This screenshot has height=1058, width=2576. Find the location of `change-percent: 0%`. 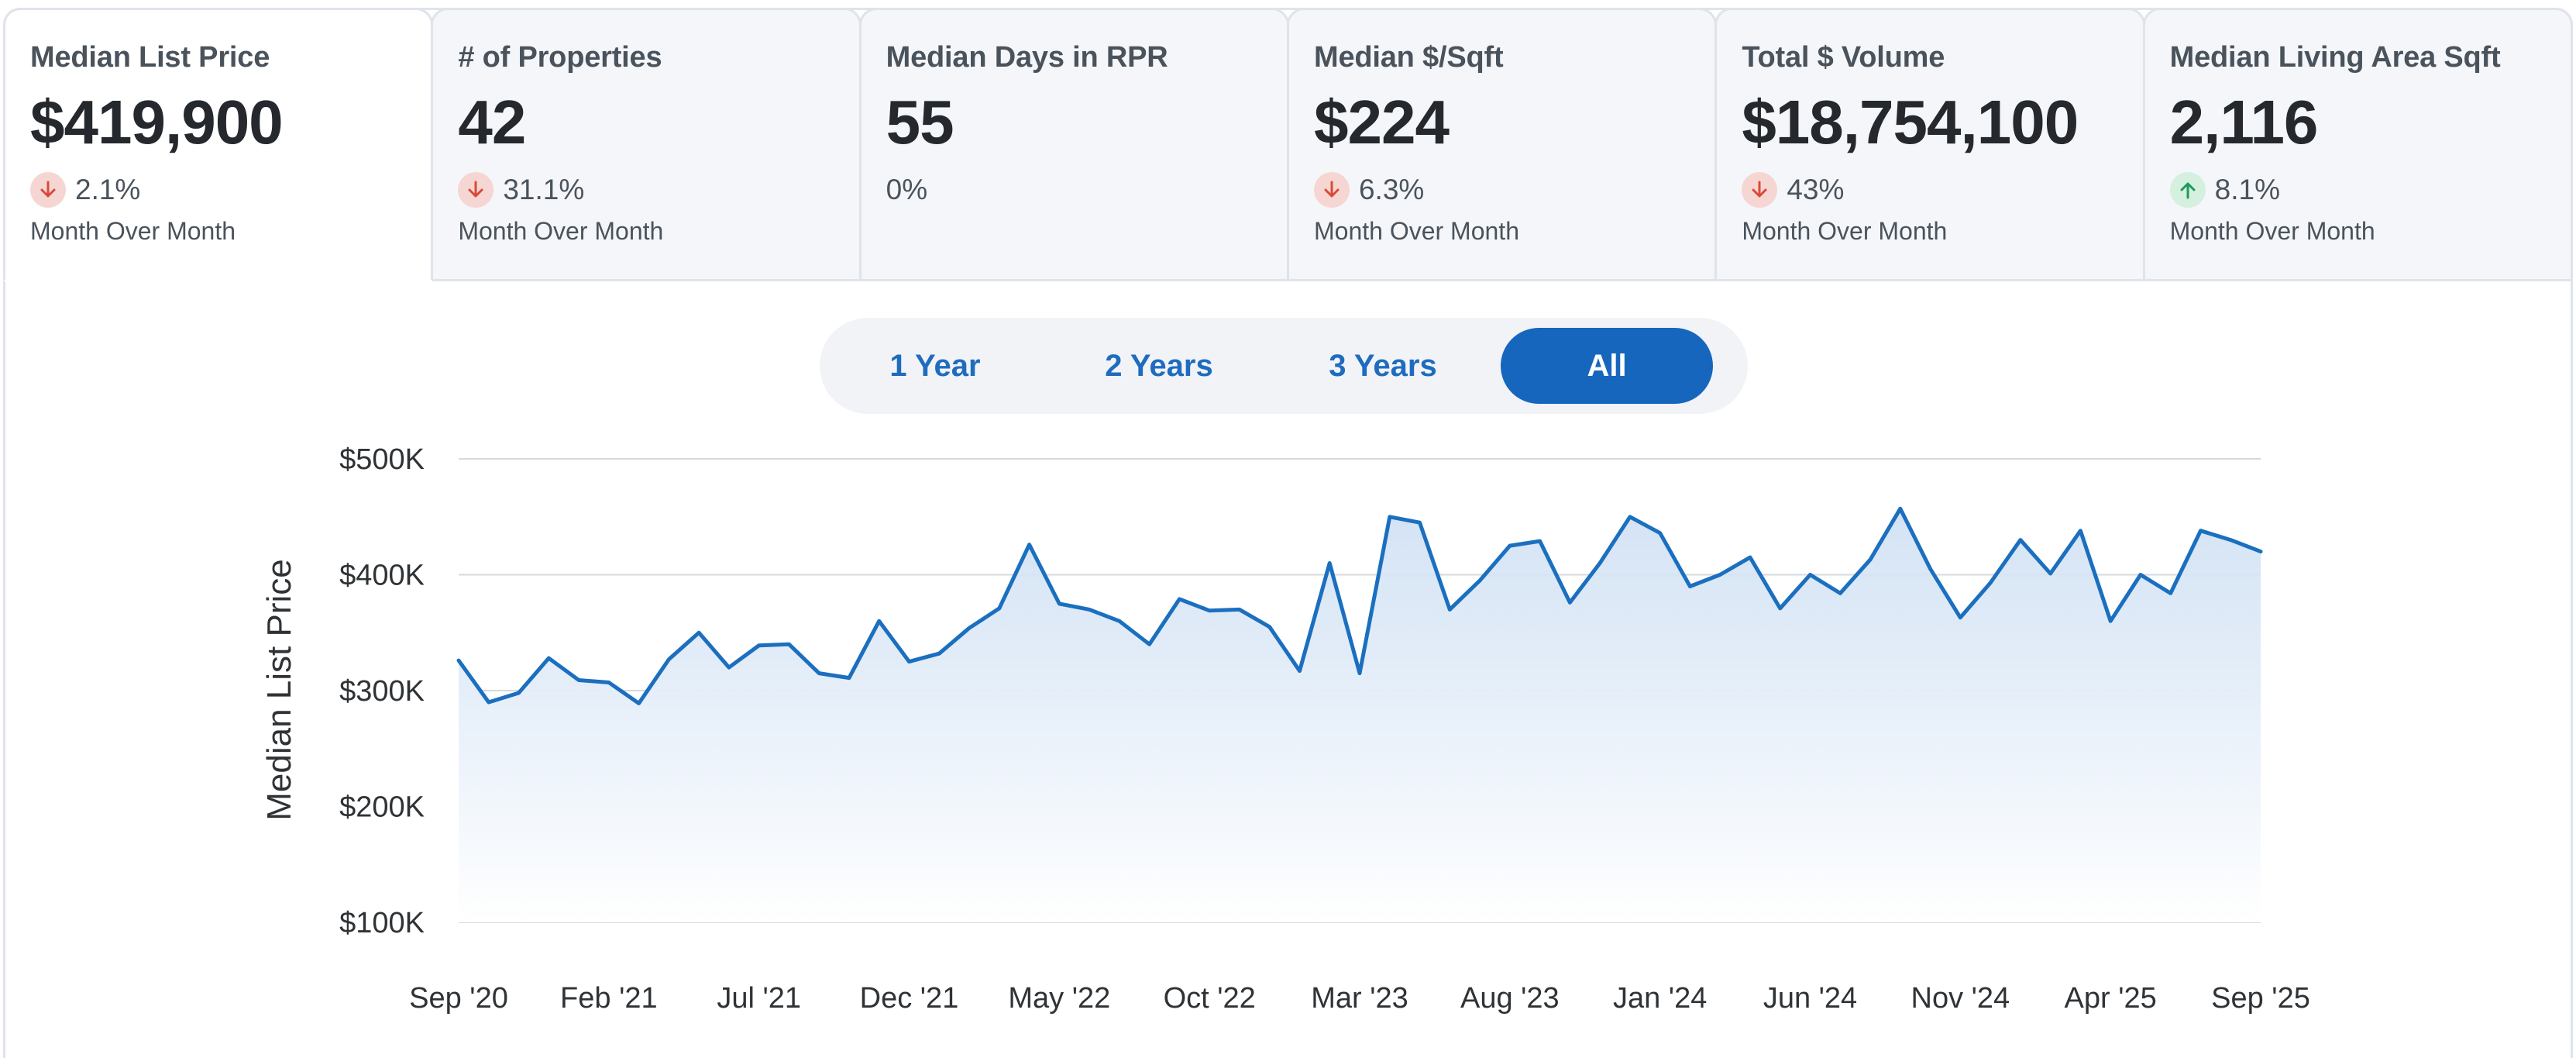

change-percent: 0% is located at coordinates (907, 189).